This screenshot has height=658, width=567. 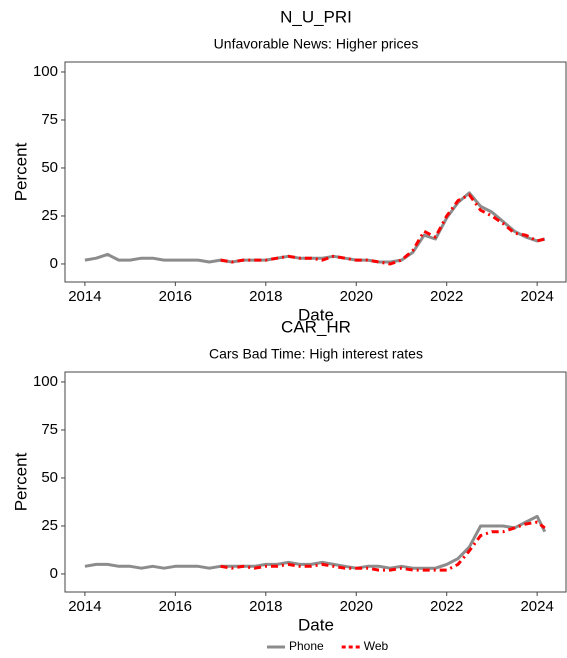 What do you see at coordinates (316, 354) in the screenshot?
I see `chart-subtitle: Cars Bad Time: High interest rates` at bounding box center [316, 354].